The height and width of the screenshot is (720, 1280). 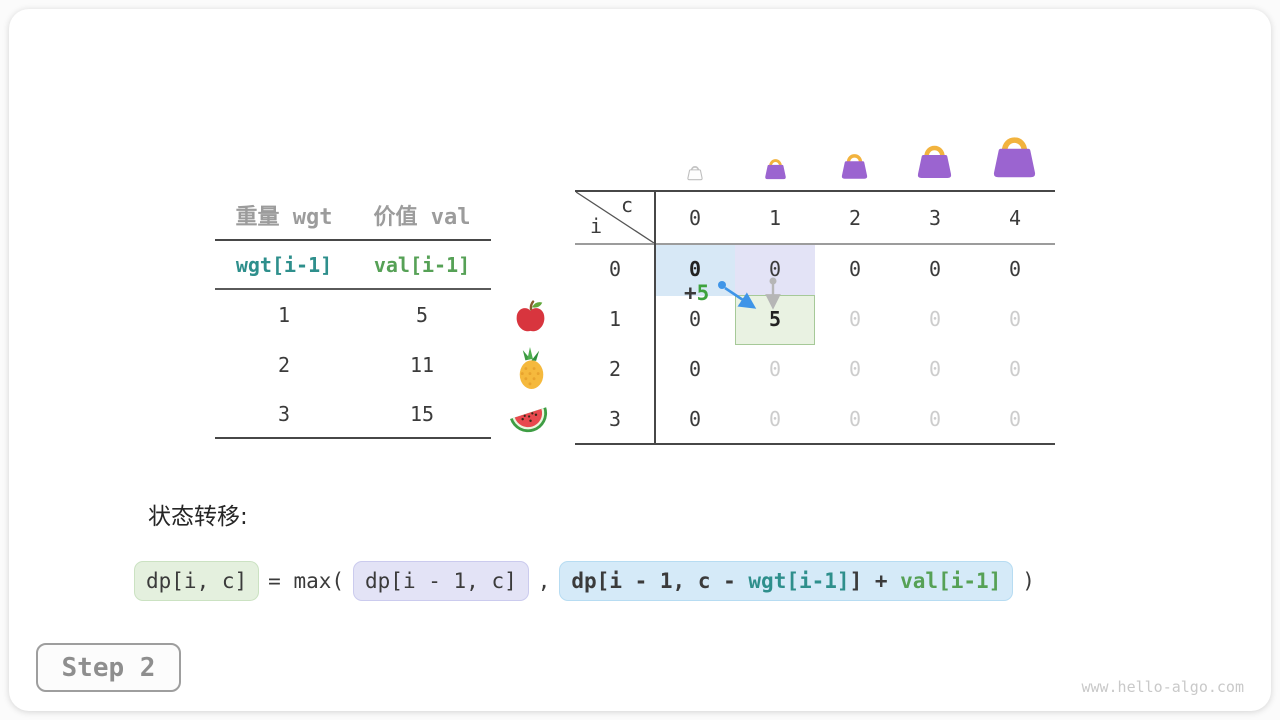 I want to click on row-header-1: 1, so click(x=615, y=319).